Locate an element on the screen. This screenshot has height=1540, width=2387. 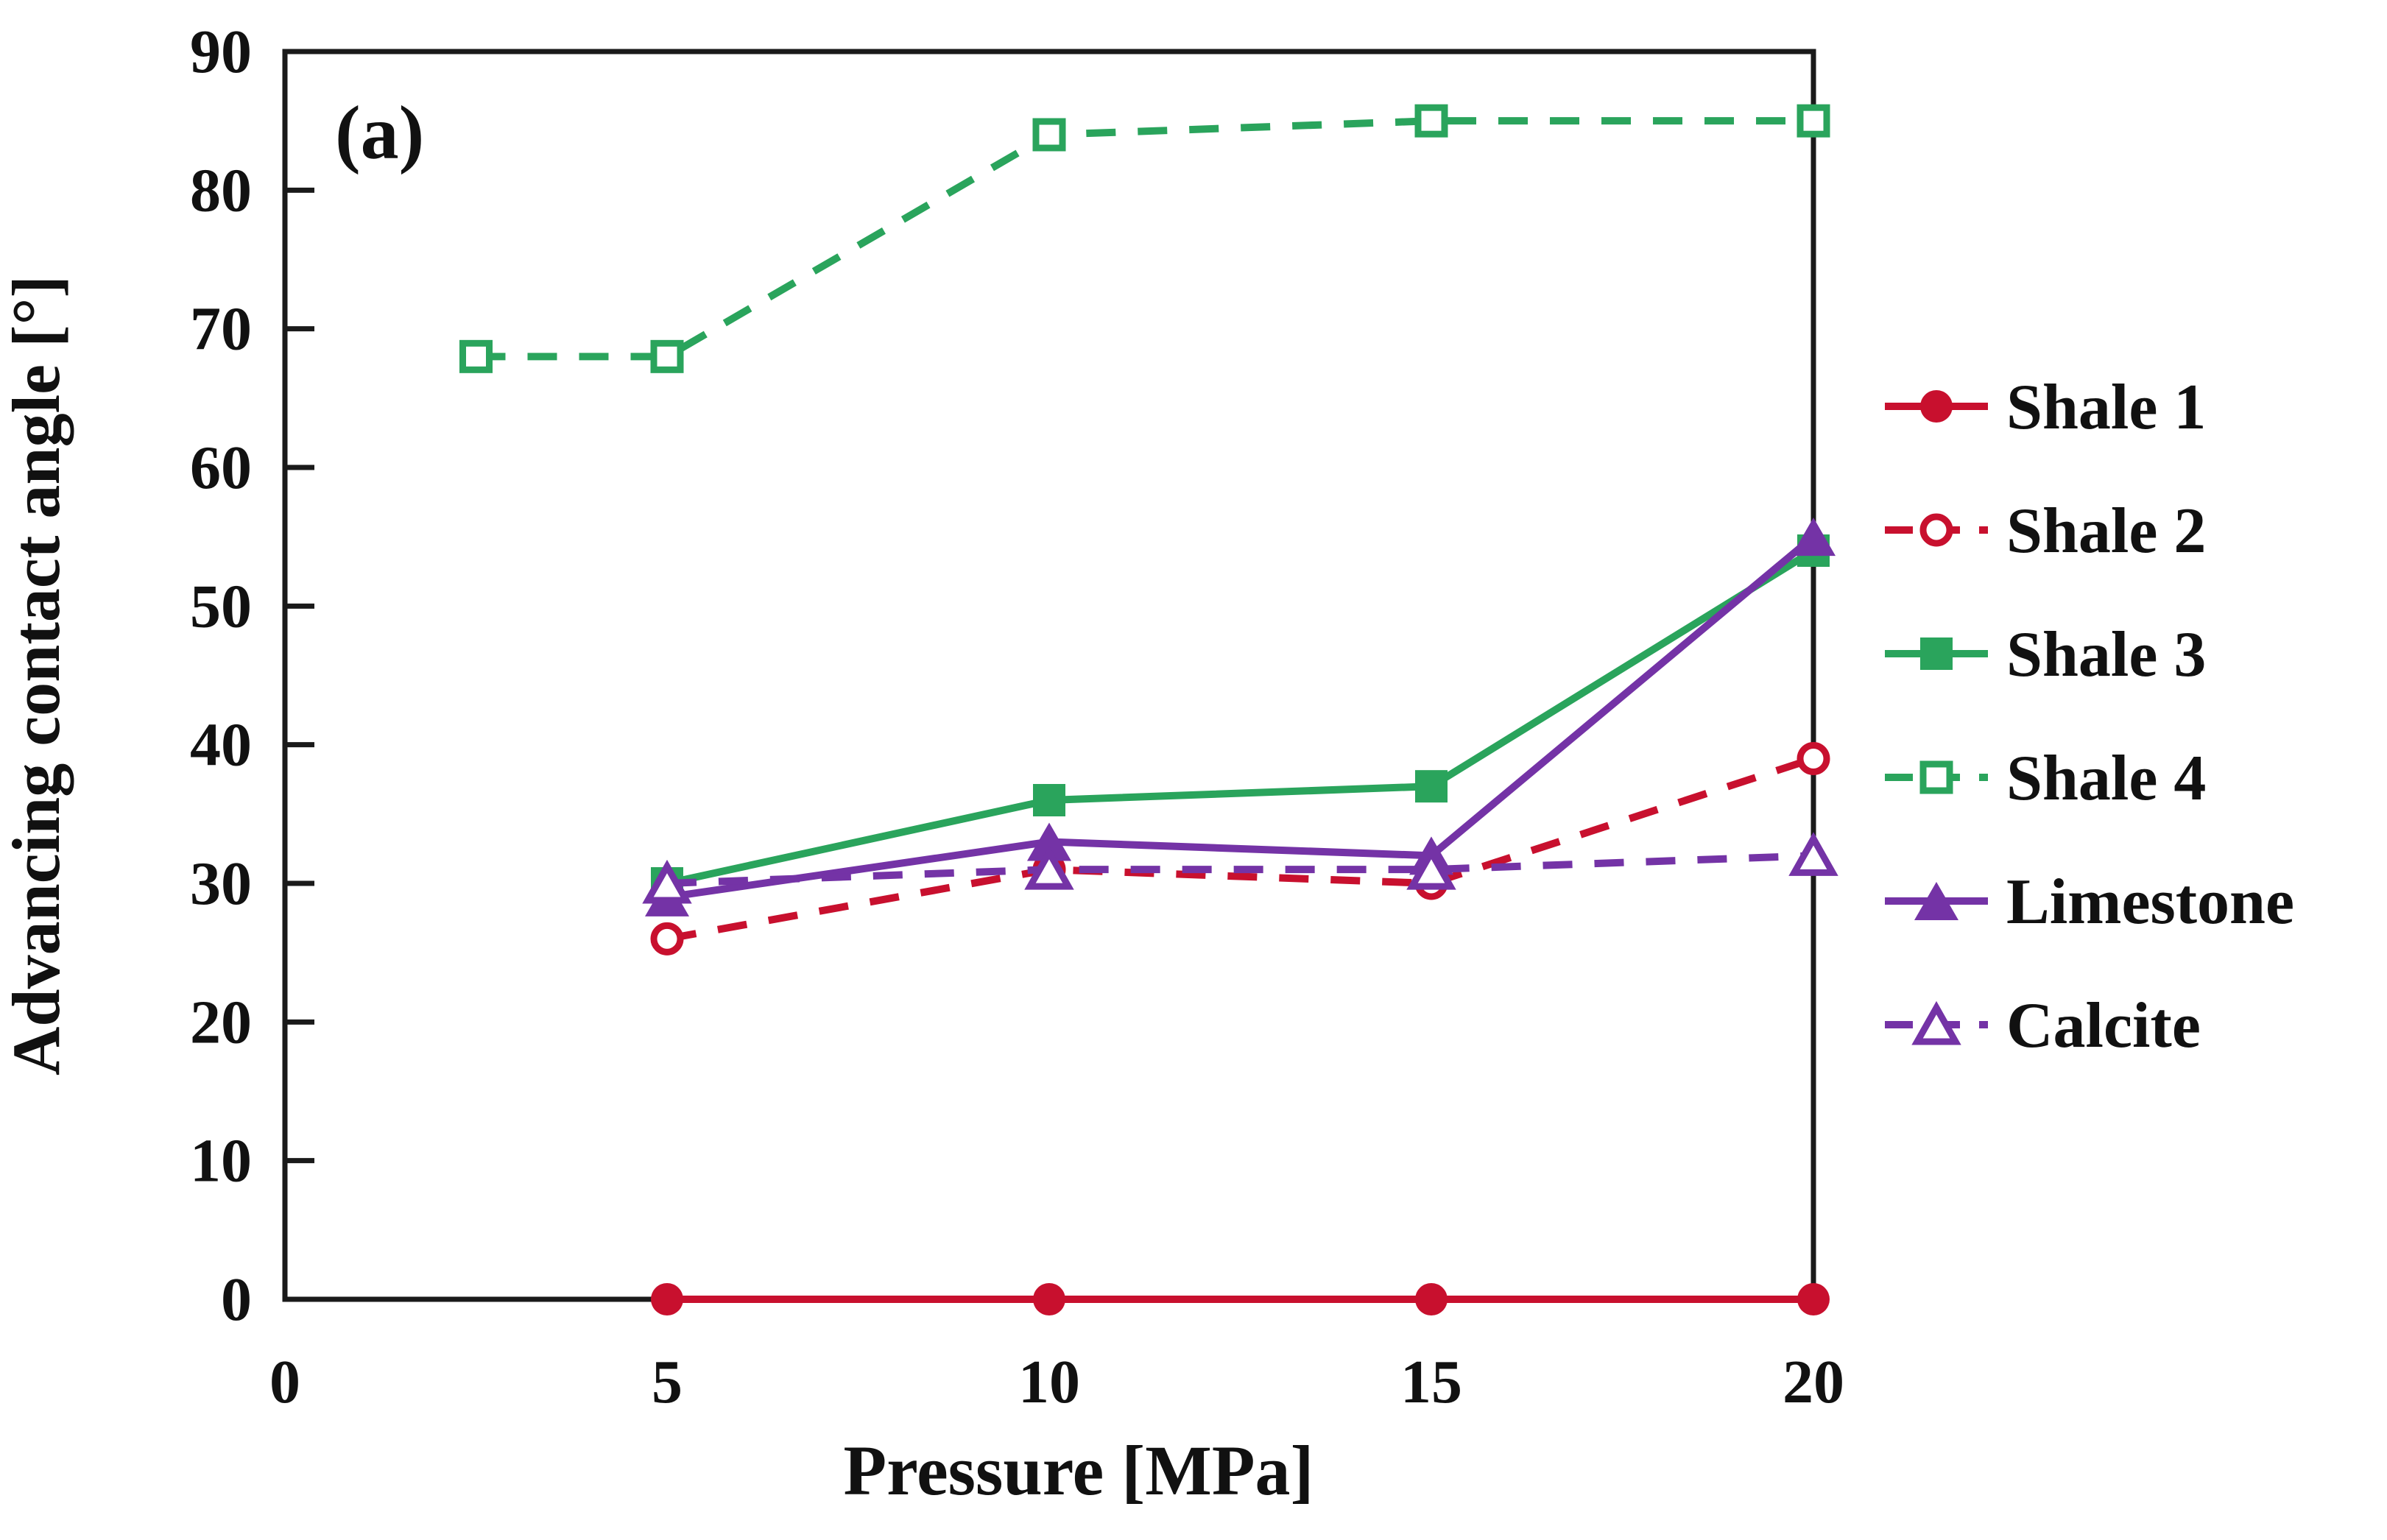
series-line-calcite is located at coordinates (1240, 869).